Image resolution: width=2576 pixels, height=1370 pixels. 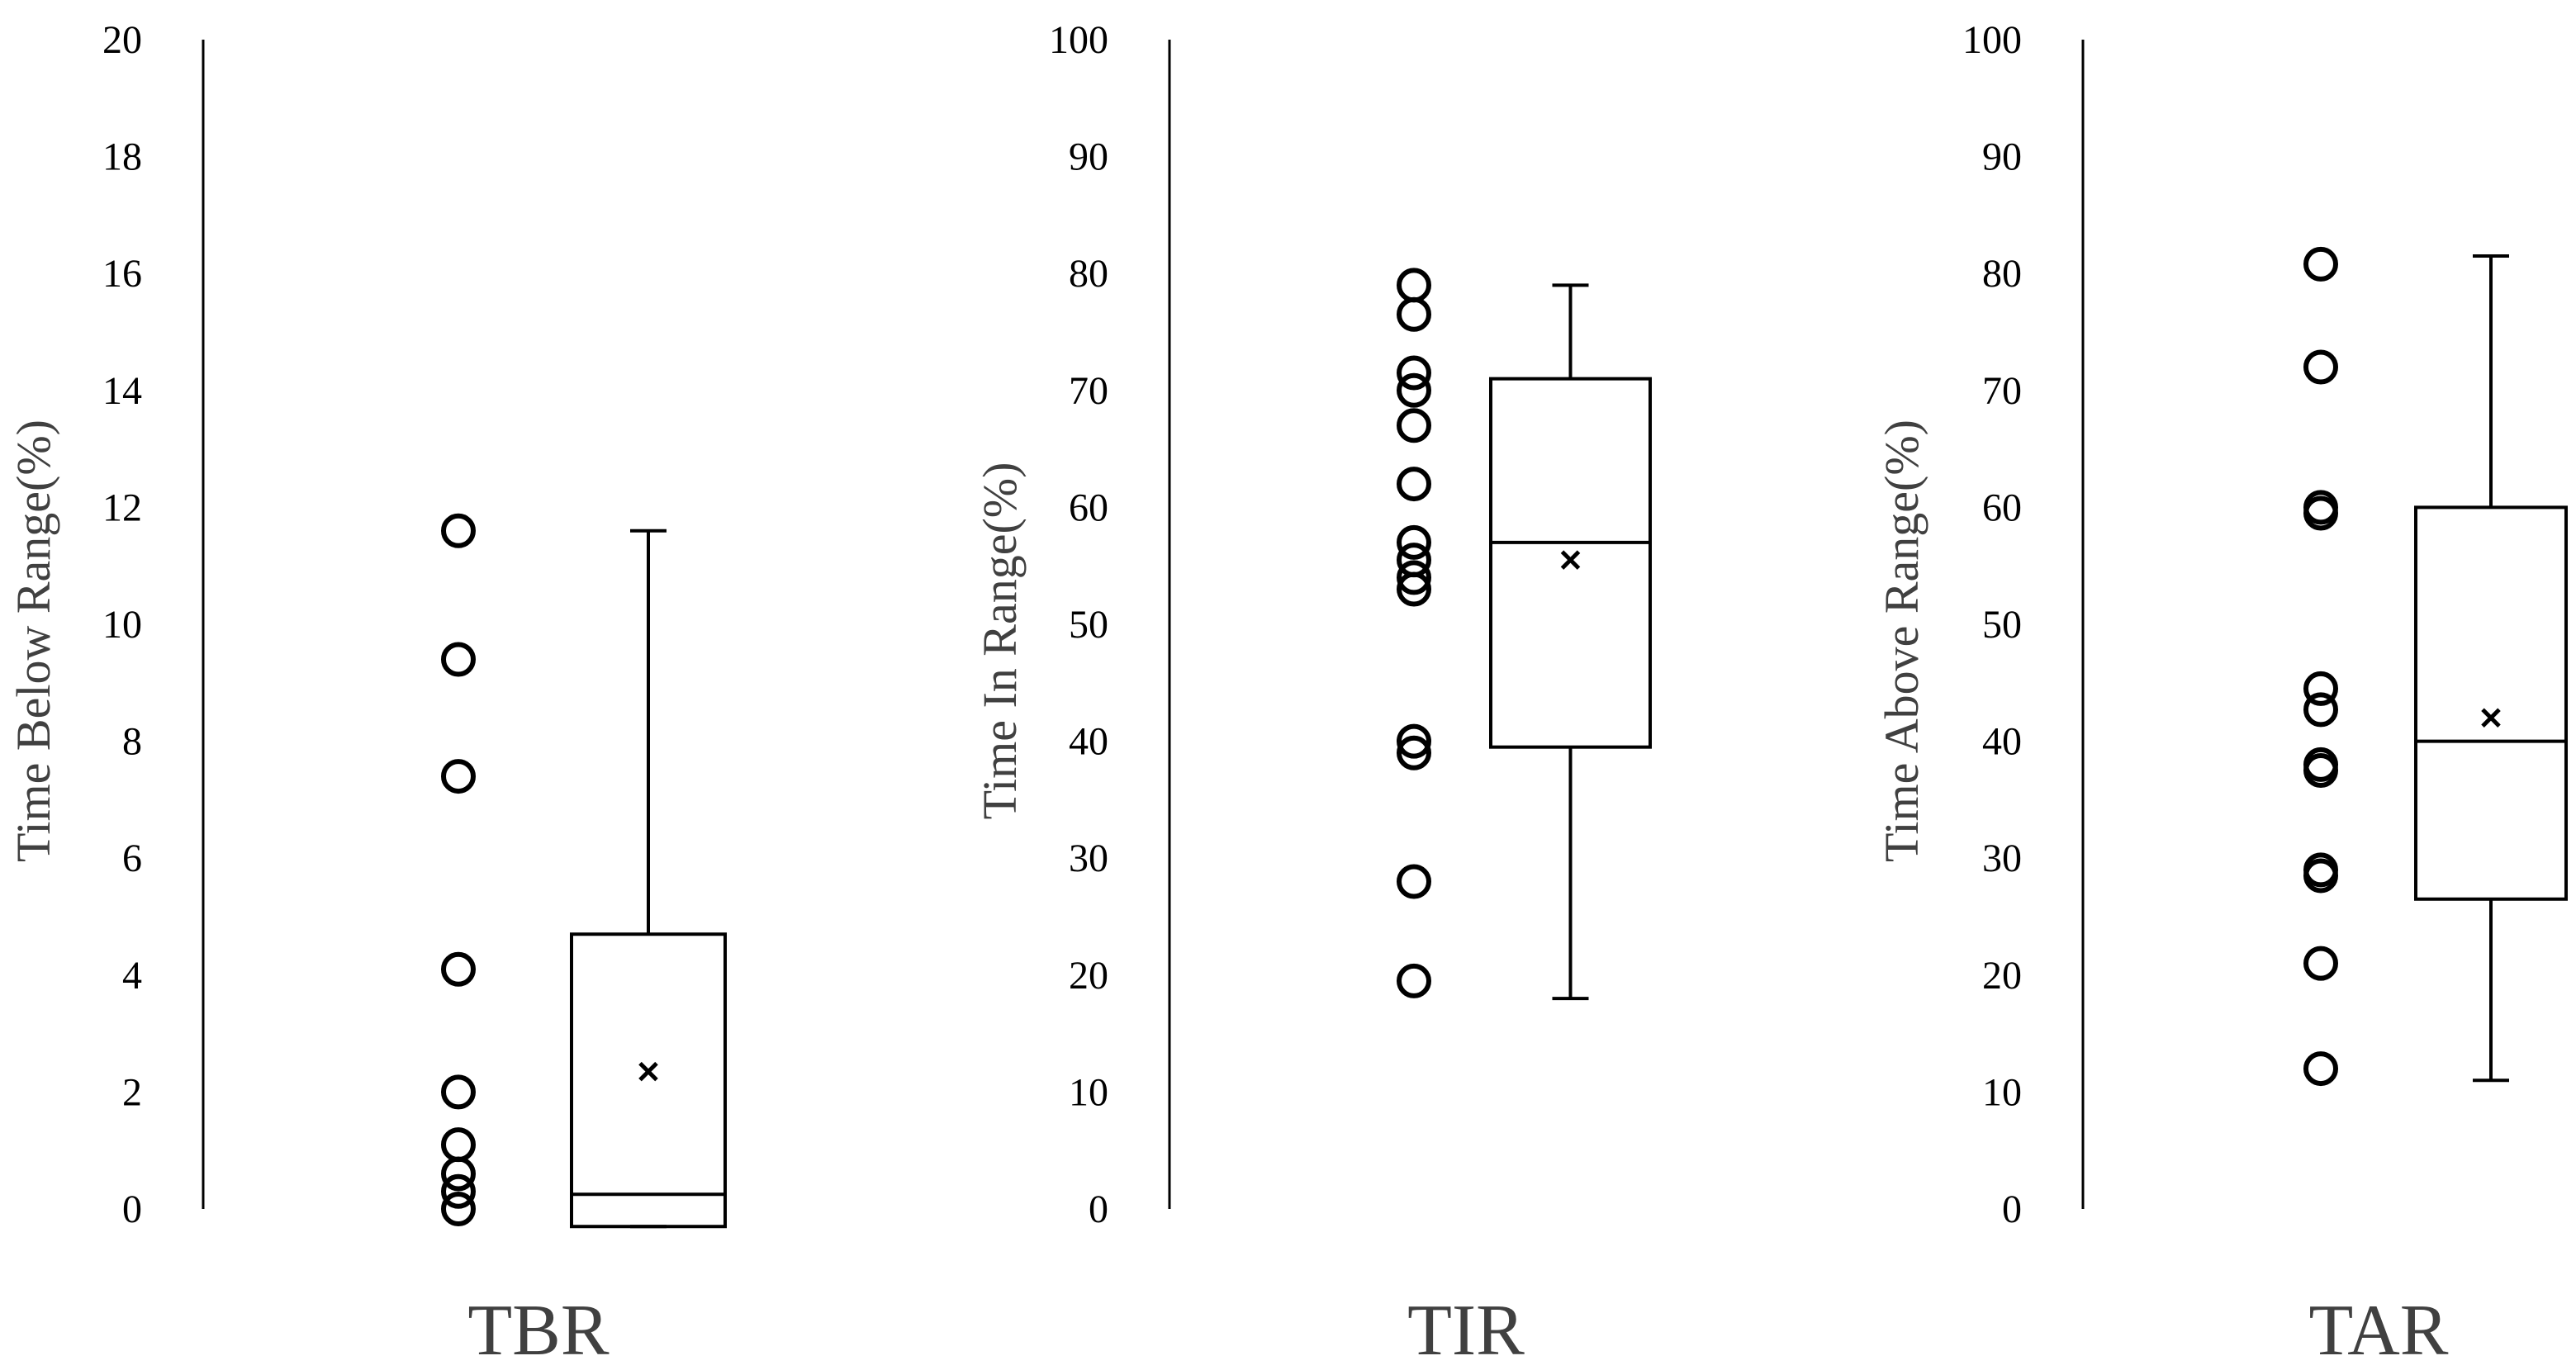 I want to click on y-tick-label: 6, so click(x=132, y=858).